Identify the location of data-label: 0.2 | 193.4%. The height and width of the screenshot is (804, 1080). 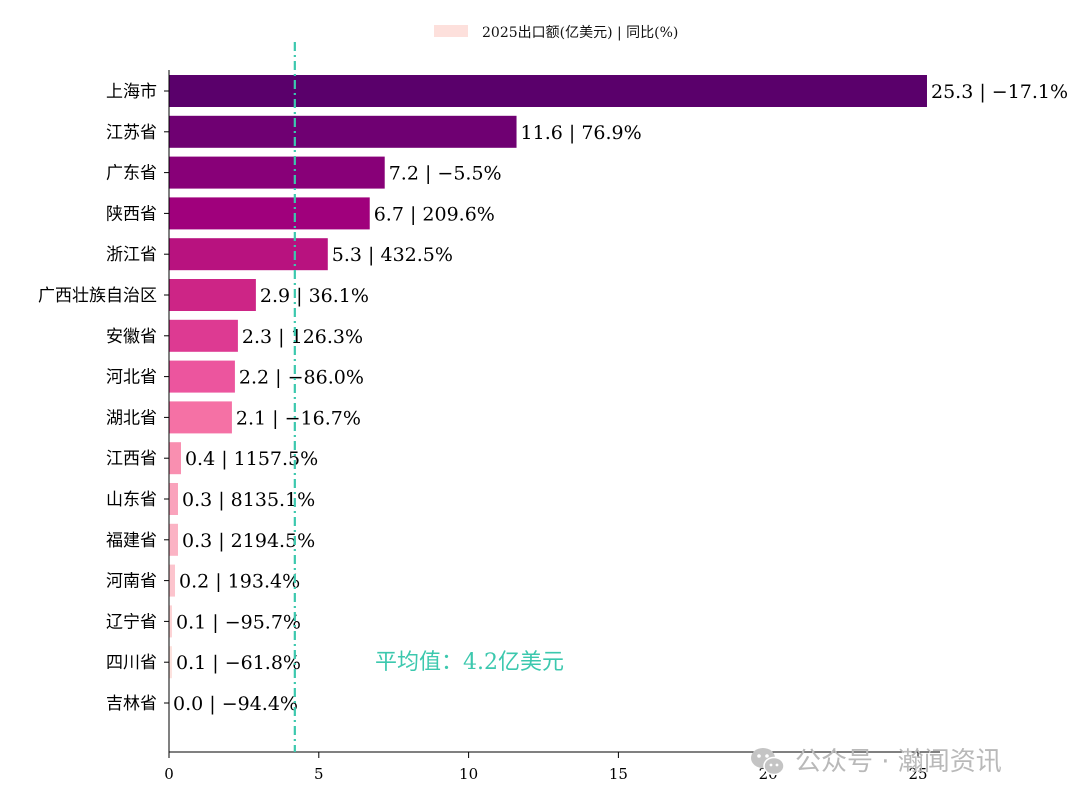
(239, 582).